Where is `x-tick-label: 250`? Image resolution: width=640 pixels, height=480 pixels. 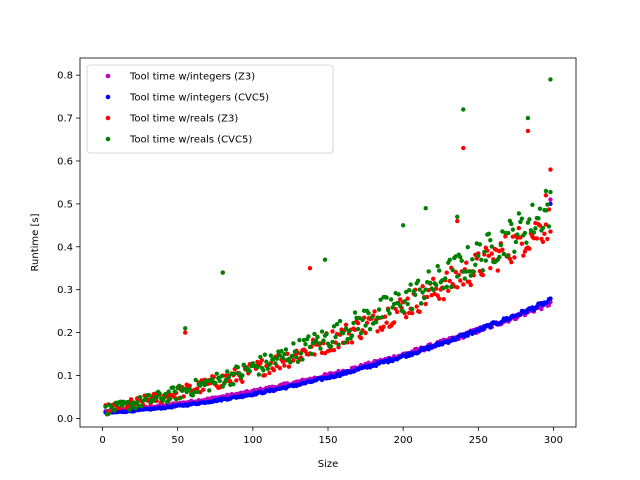 x-tick-label: 250 is located at coordinates (478, 440).